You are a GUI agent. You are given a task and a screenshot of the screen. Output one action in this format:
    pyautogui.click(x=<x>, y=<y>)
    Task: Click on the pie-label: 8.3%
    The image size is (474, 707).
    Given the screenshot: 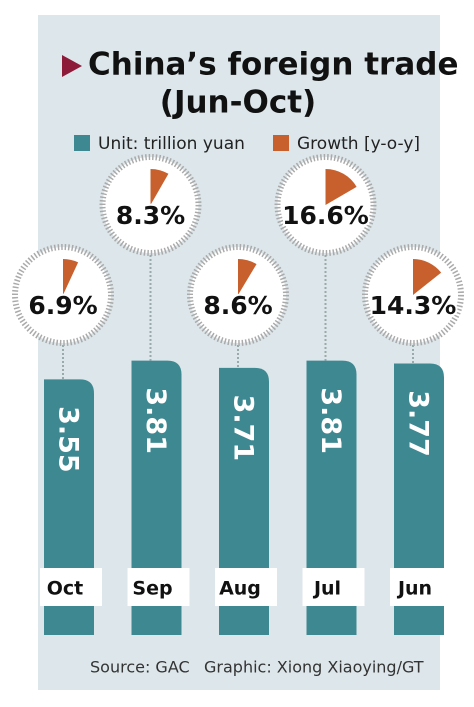 What is the action you would take?
    pyautogui.click(x=150, y=215)
    